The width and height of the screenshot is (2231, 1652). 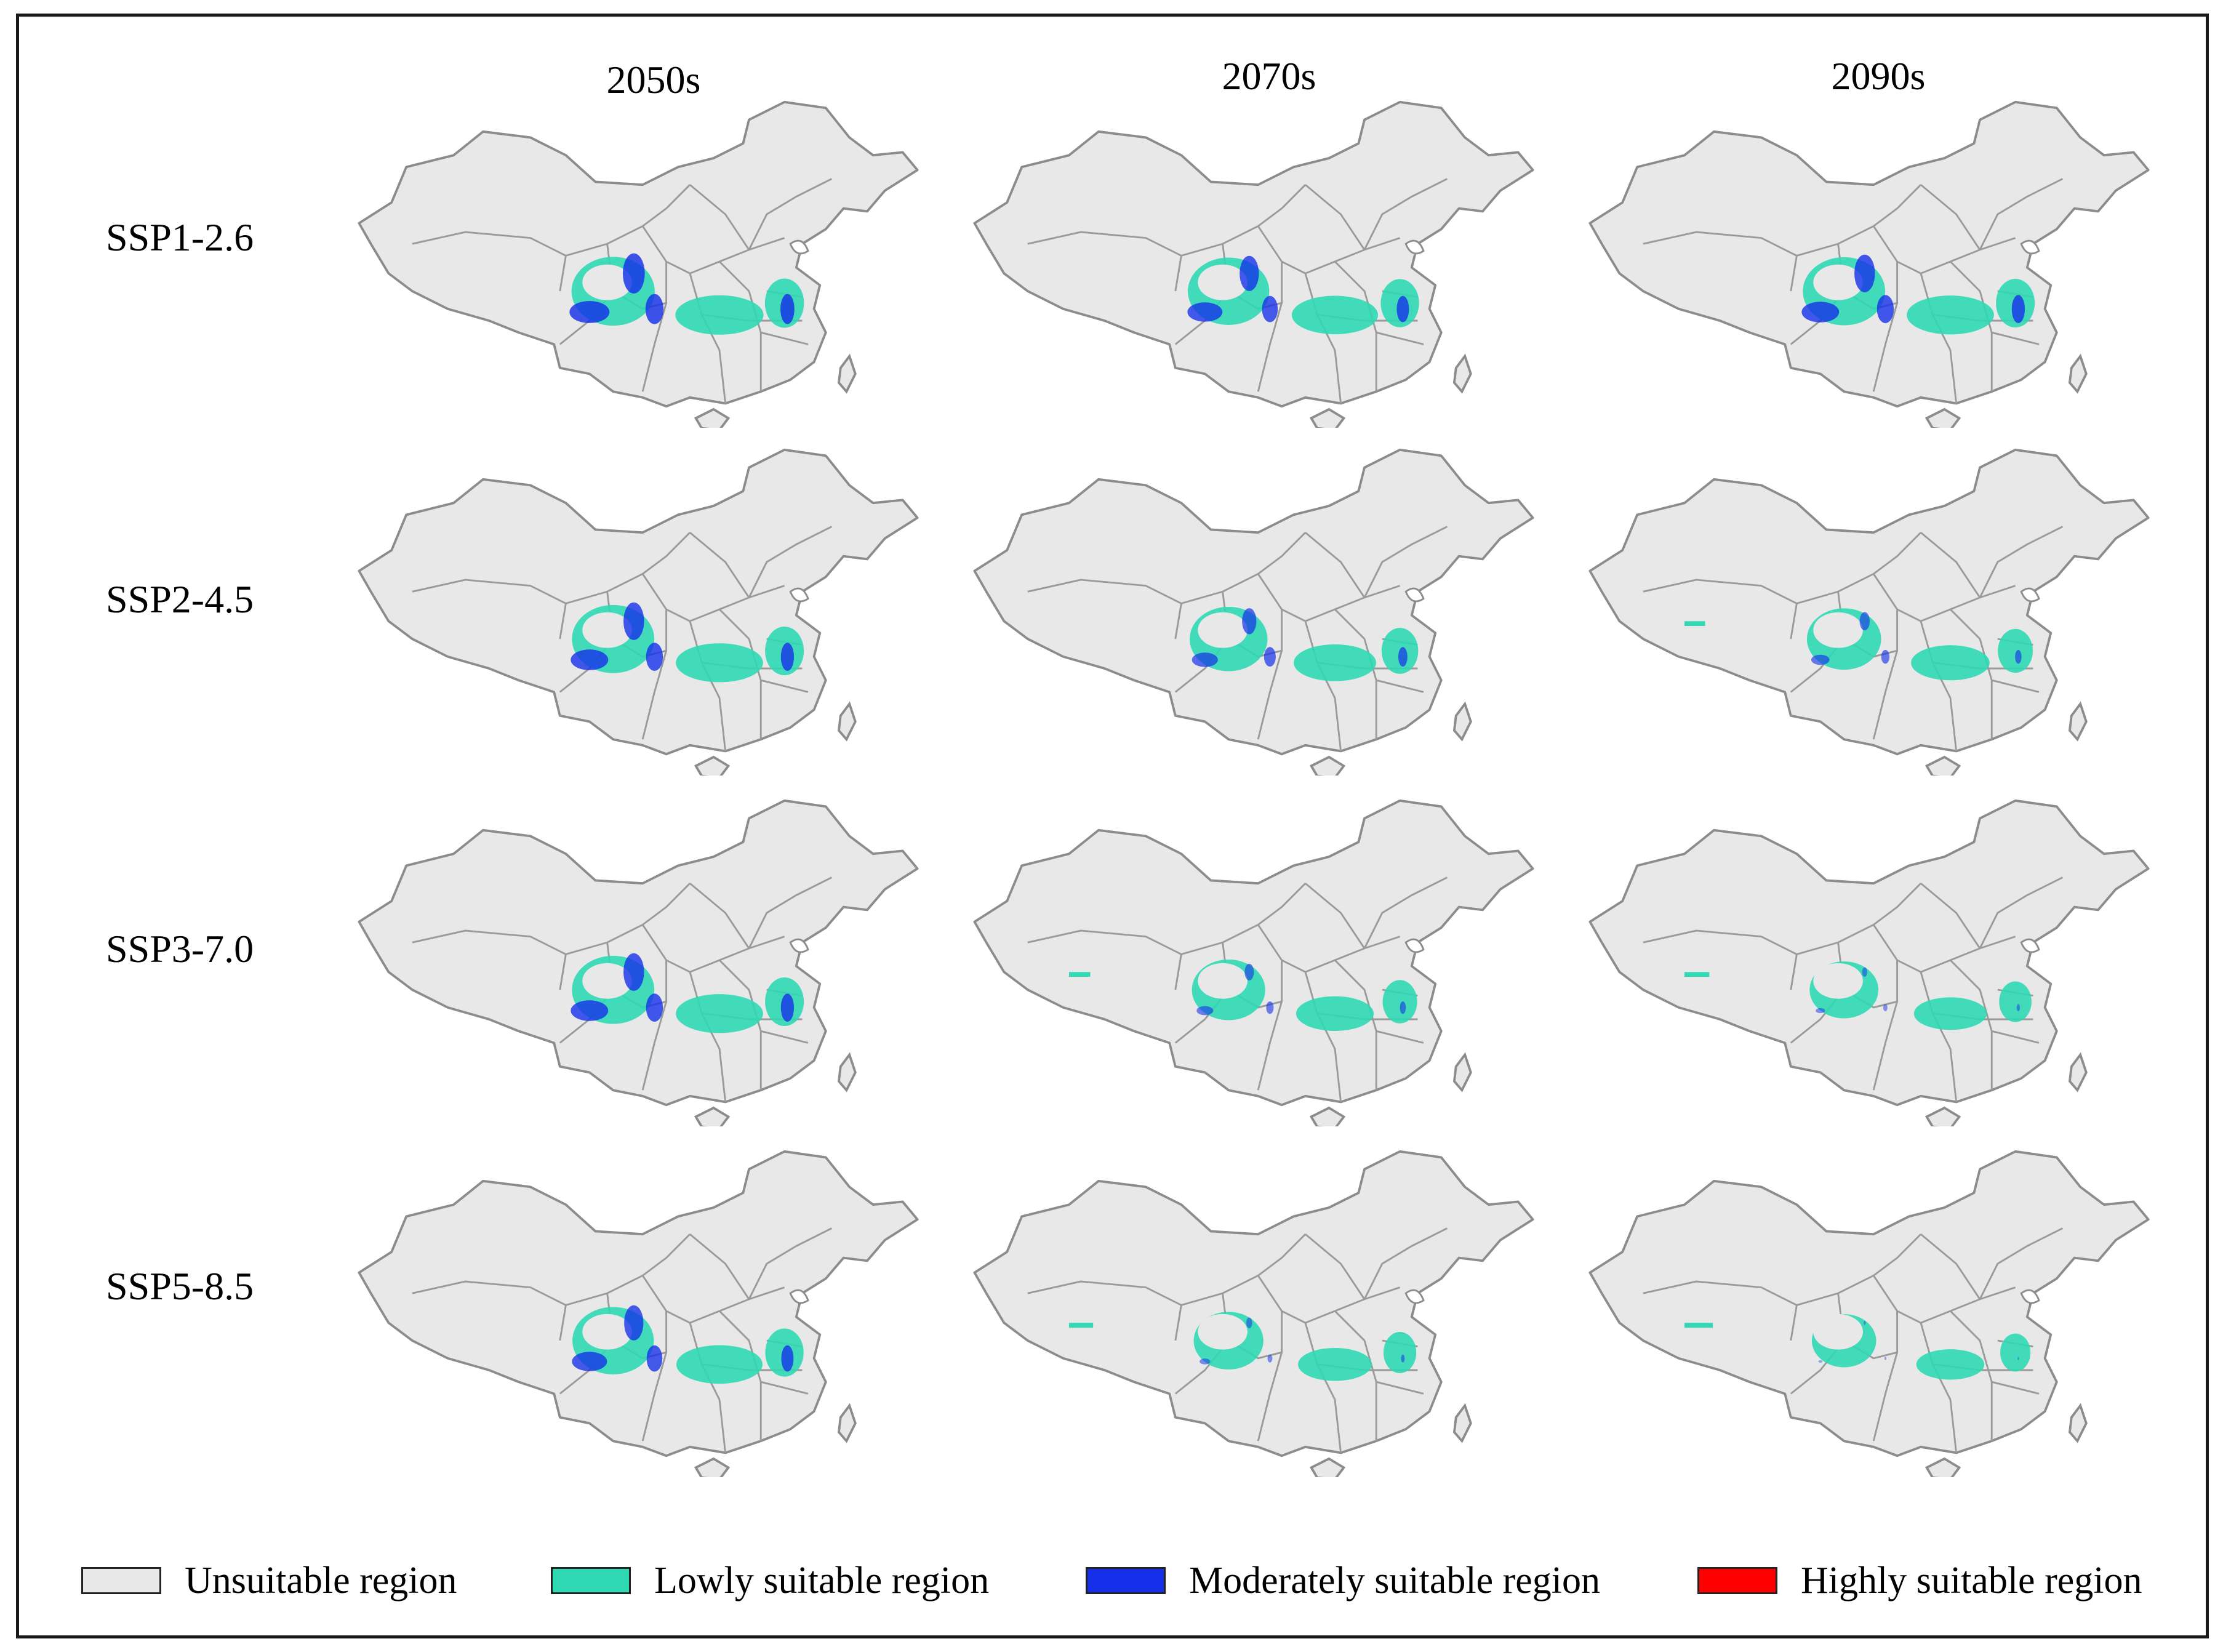 I want to click on legend-label-moderate: Moderately suitable region, so click(x=1395, y=1581).